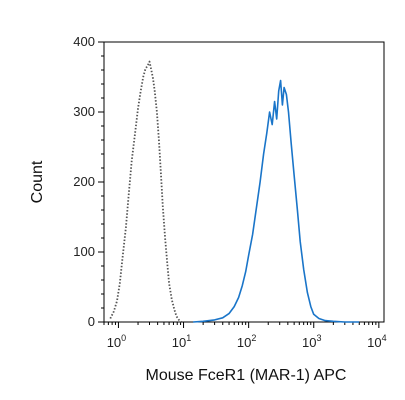 The image size is (405, 400). I want to click on x-axis-ticks: 10⁰ 10¹ 10² 10³ 10⁴, so click(245, 336).